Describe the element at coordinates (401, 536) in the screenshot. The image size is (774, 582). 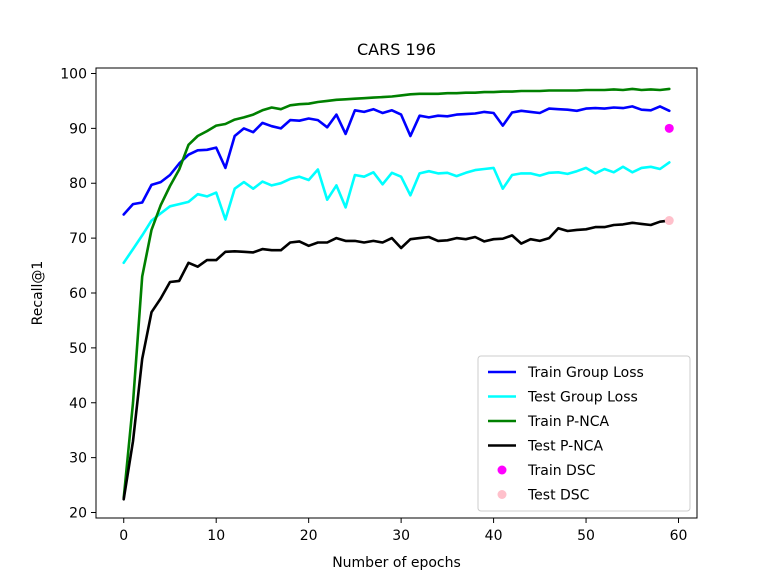
I see `x-tick-label: 30` at that location.